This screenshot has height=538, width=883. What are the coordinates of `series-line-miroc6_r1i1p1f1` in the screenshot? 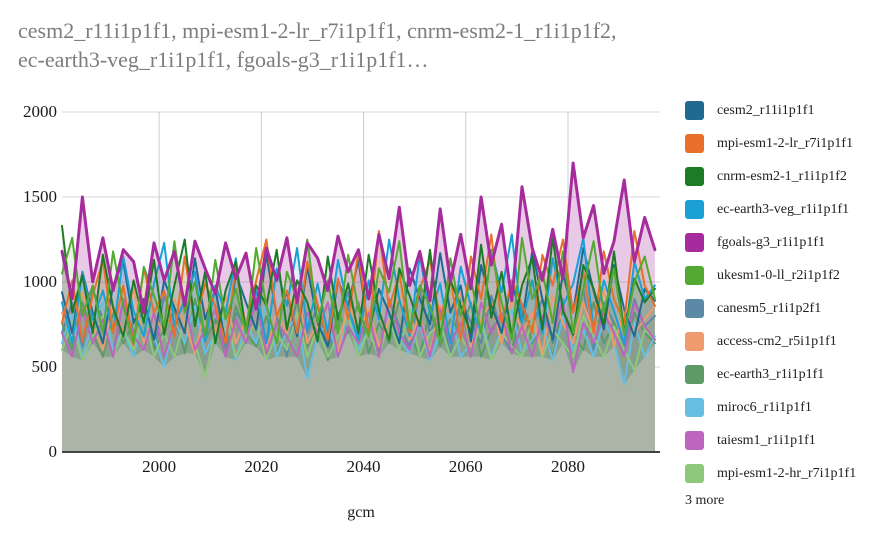 It's located at (358, 343).